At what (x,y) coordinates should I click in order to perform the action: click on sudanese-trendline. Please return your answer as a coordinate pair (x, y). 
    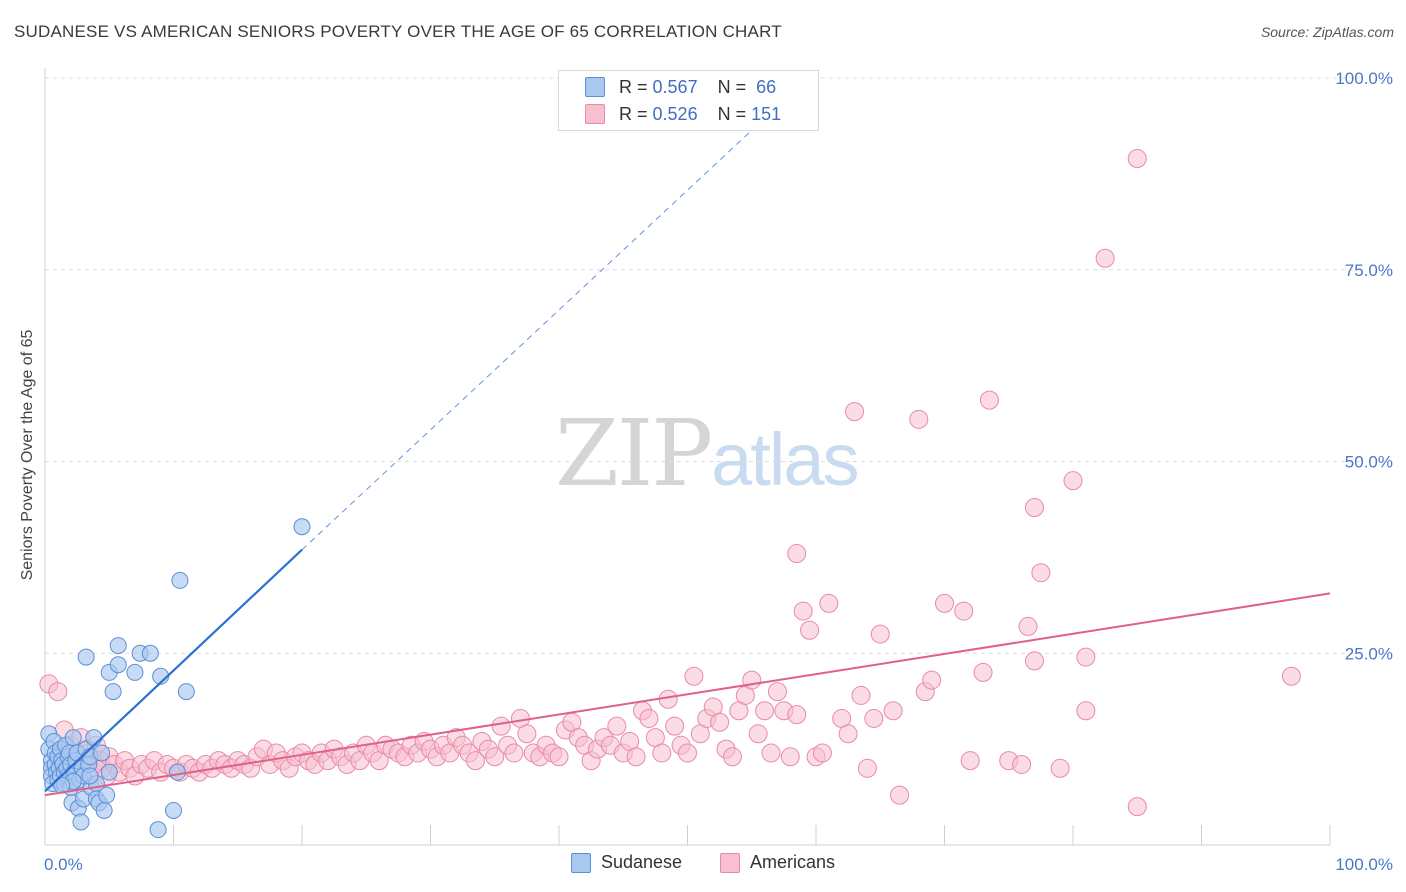
    Looking at the image, I should click on (173, 670).